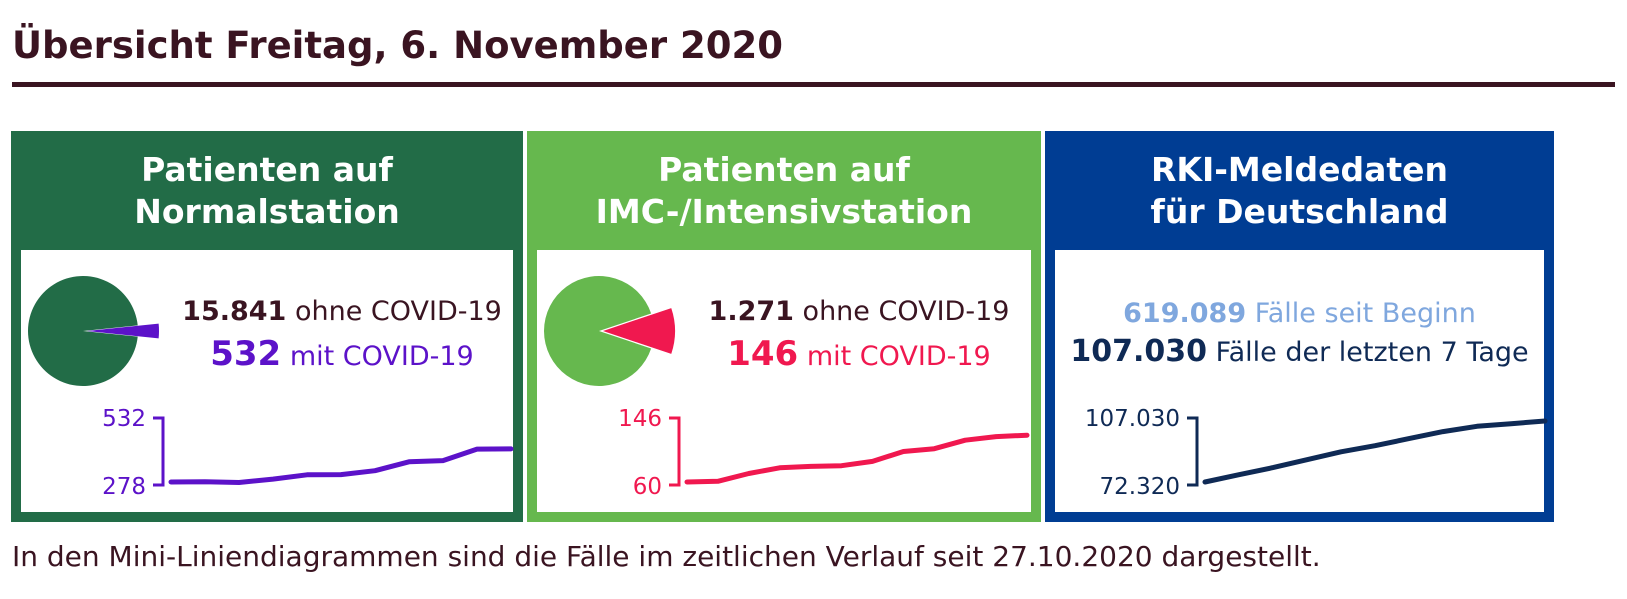 This screenshot has height=599, width=1627. What do you see at coordinates (751, 311) in the screenshot?
I see `stat-value: 1.271` at bounding box center [751, 311].